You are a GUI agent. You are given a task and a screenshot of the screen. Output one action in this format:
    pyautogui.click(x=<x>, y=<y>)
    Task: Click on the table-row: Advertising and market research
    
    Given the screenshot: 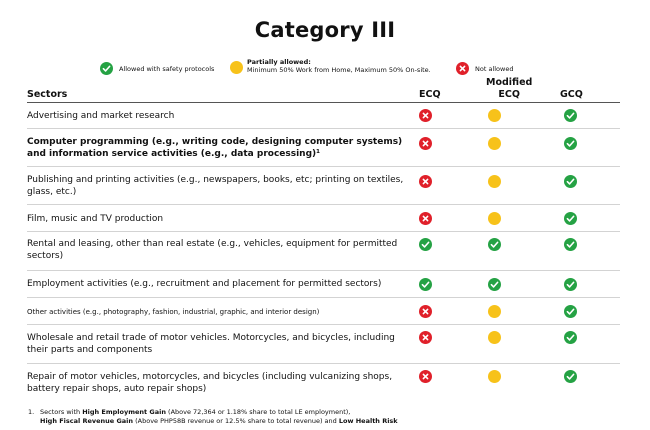 What is the action you would take?
    pyautogui.click(x=323, y=116)
    